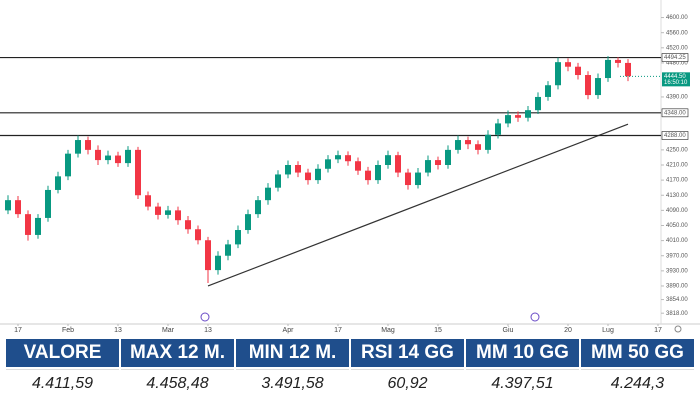 Image resolution: width=700 pixels, height=400 pixels. What do you see at coordinates (177, 383) in the screenshot?
I see `cell: 4.458,48` at bounding box center [177, 383].